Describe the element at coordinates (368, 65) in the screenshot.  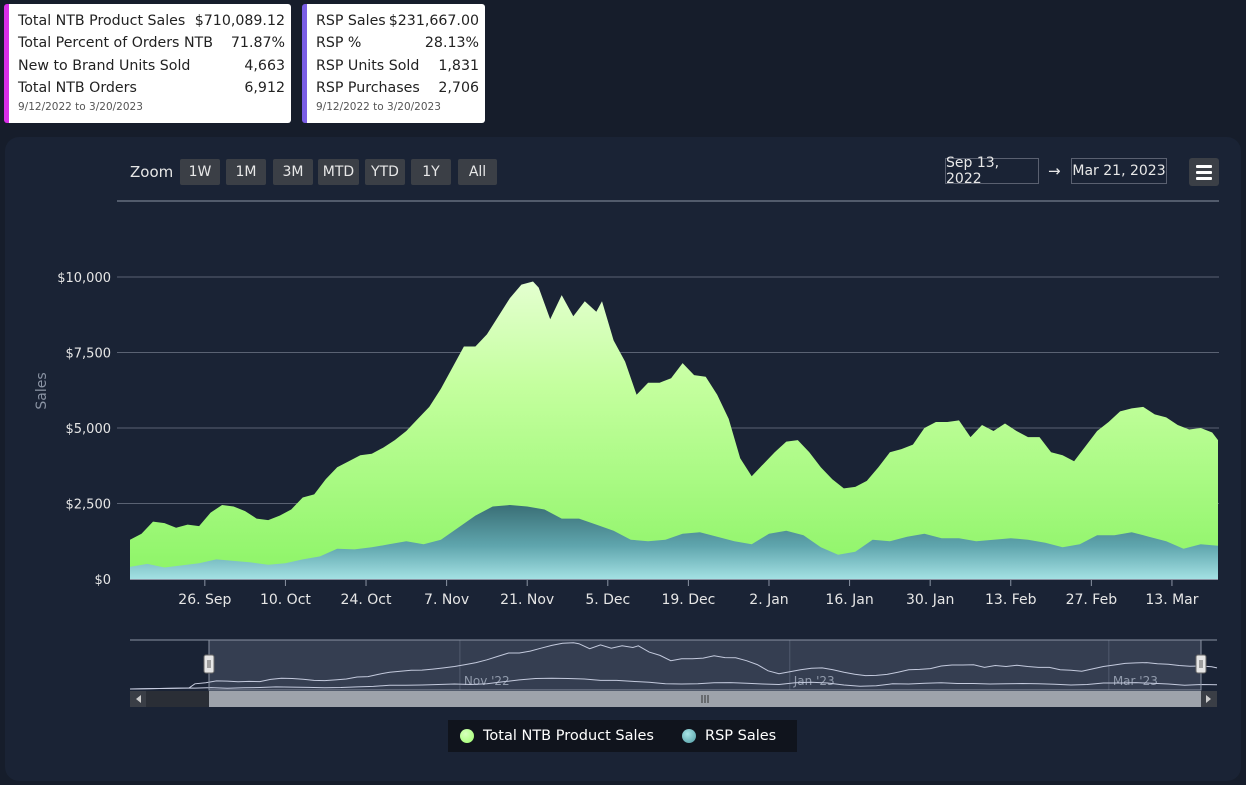
I see `summary-label: RSP Units Sold` at that location.